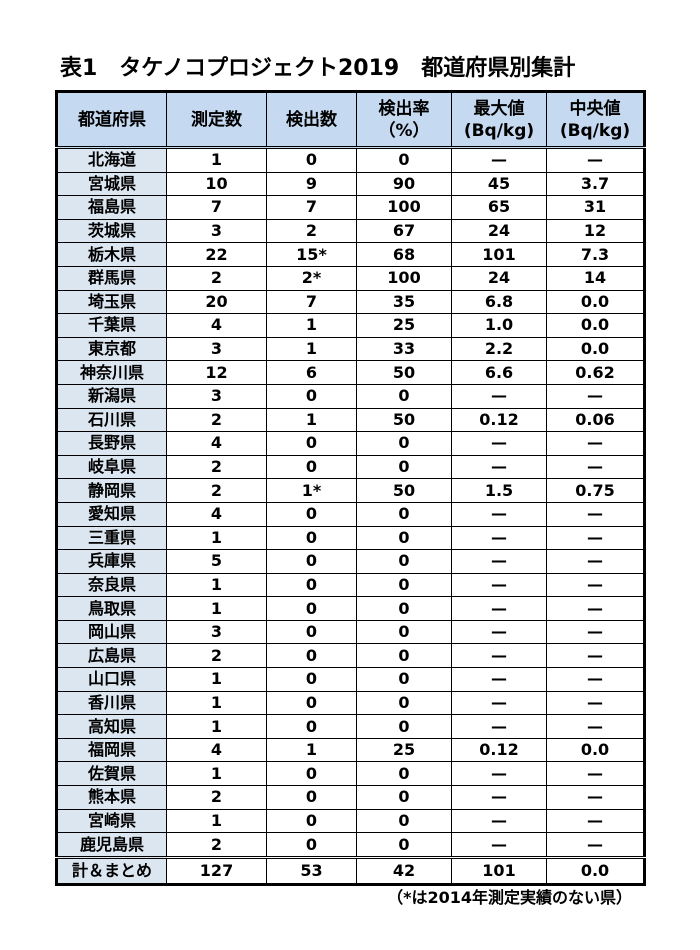 This screenshot has width=700, height=950. Describe the element at coordinates (350, 703) in the screenshot. I see `table-row: 香川県 1 0 0— —` at that location.